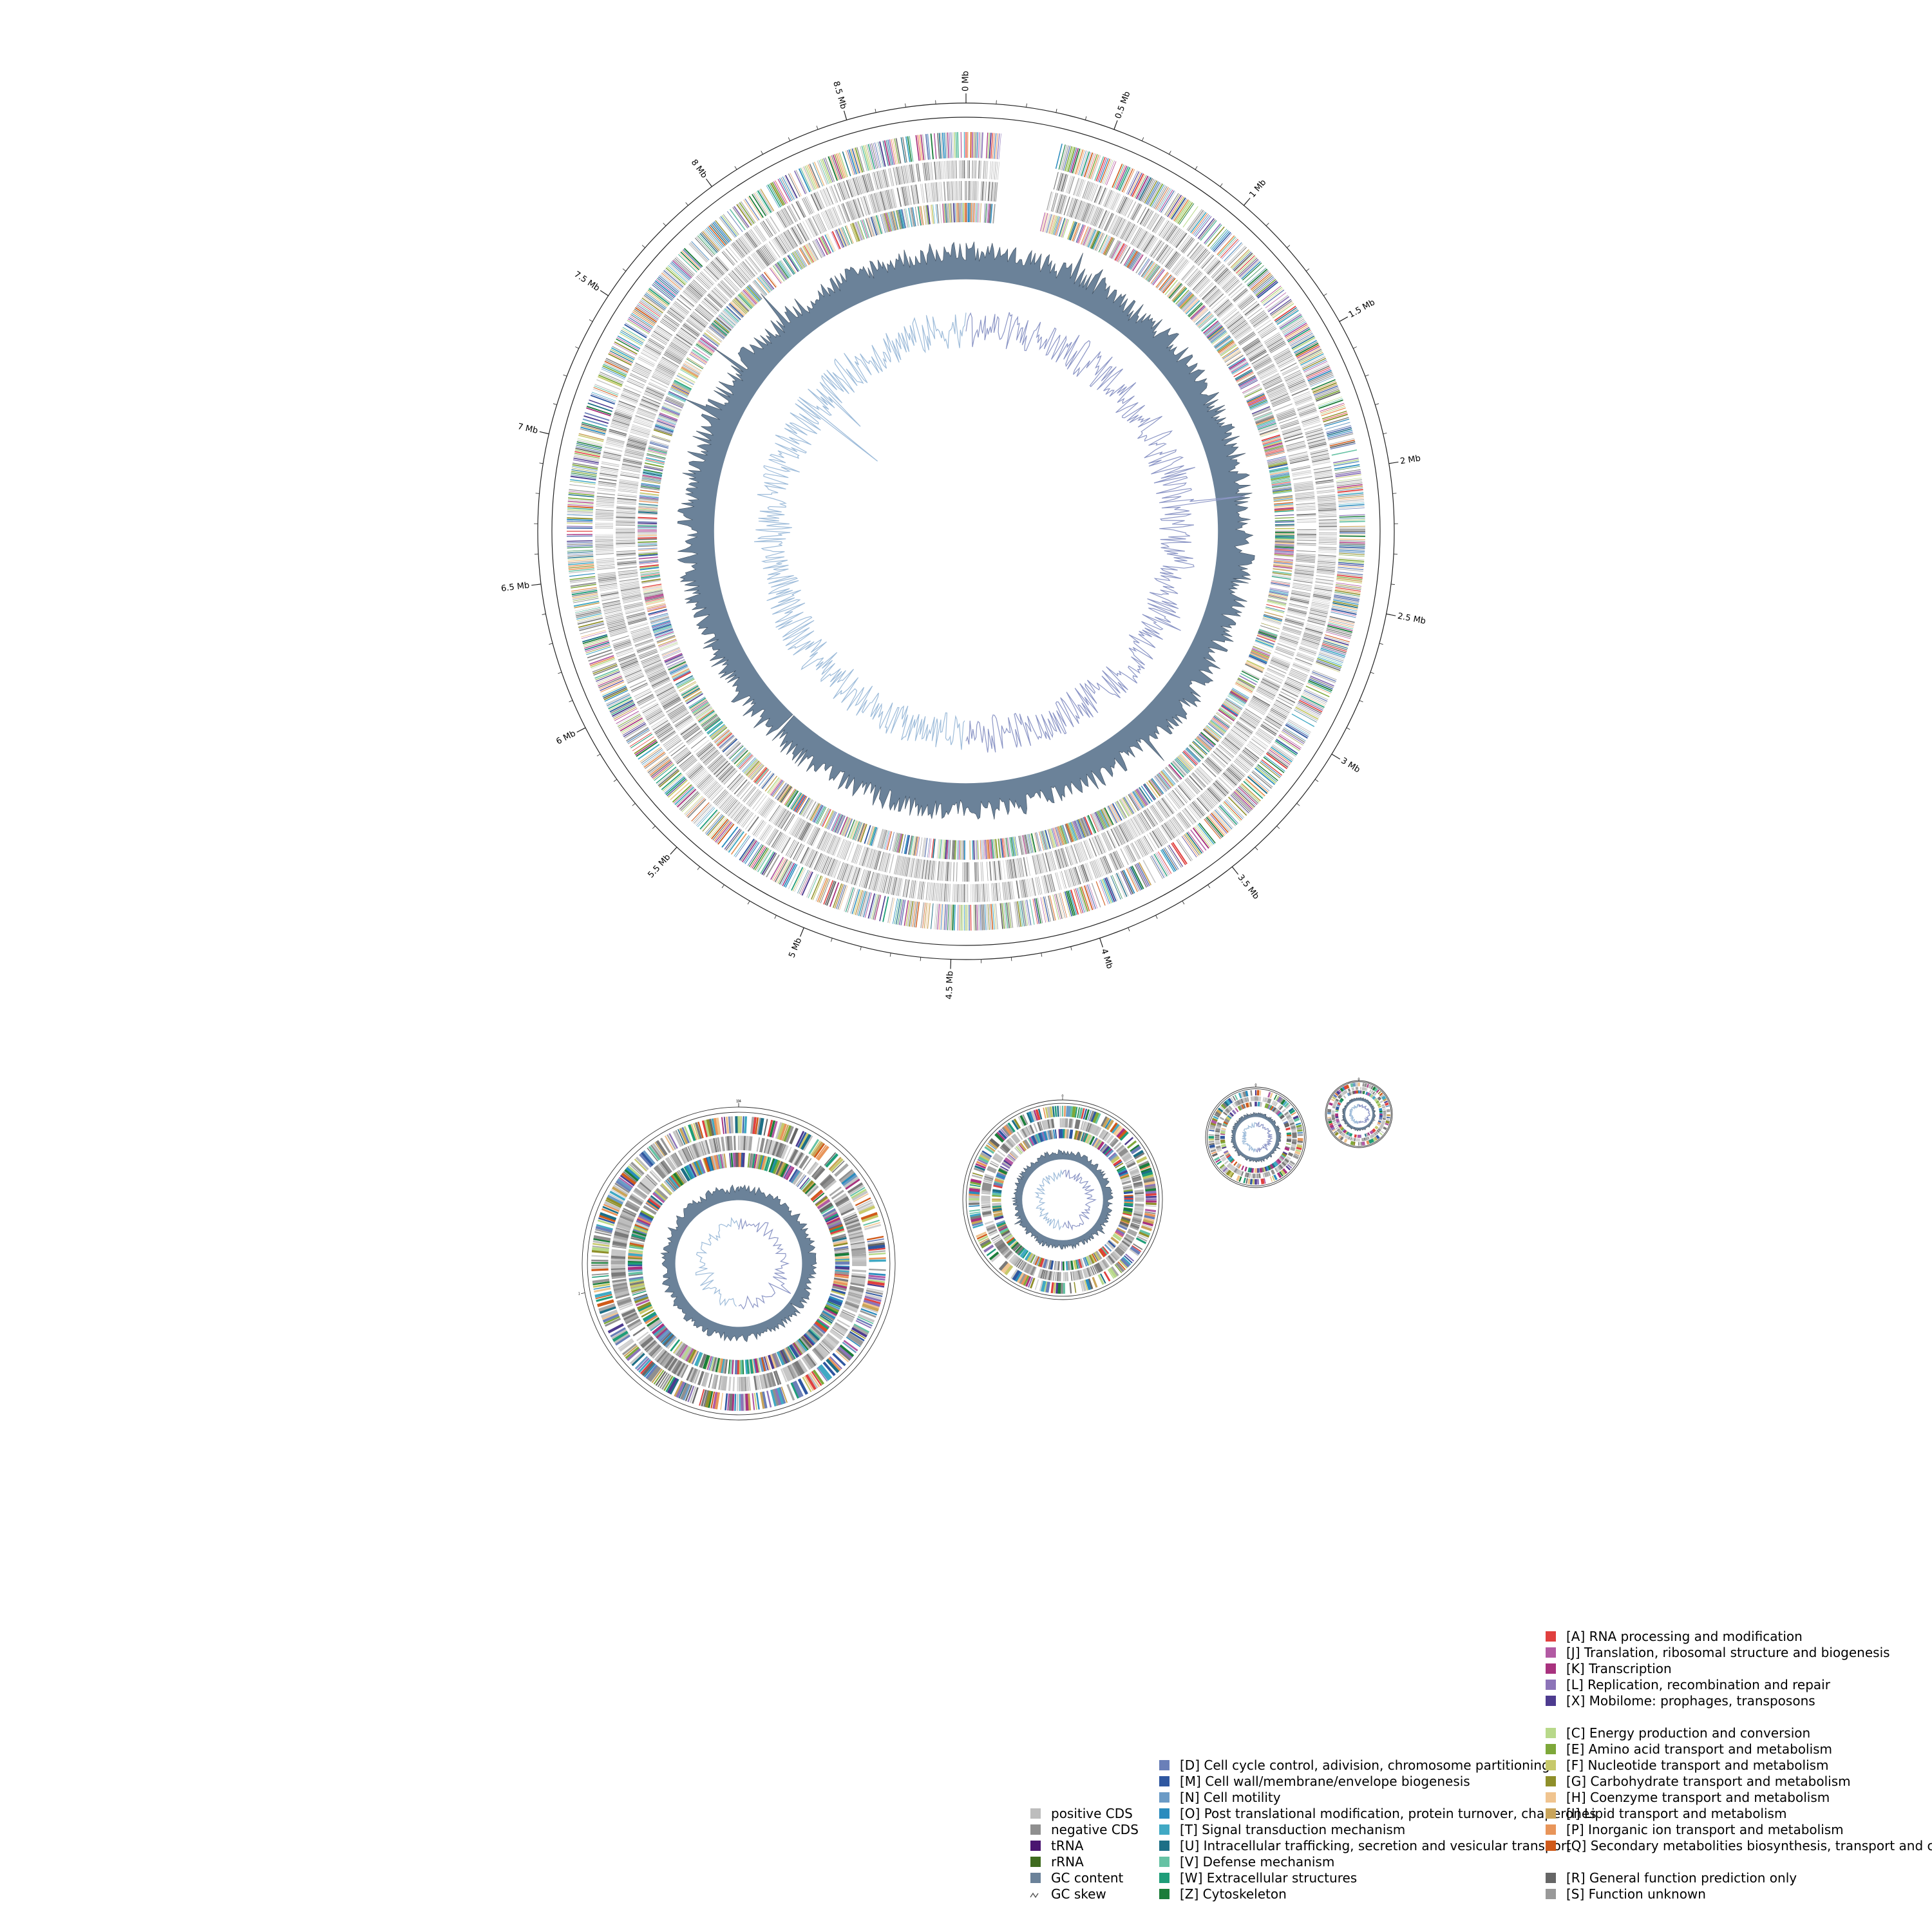  What do you see at coordinates (966, 531) in the screenshot?
I see `gc-content-track` at bounding box center [966, 531].